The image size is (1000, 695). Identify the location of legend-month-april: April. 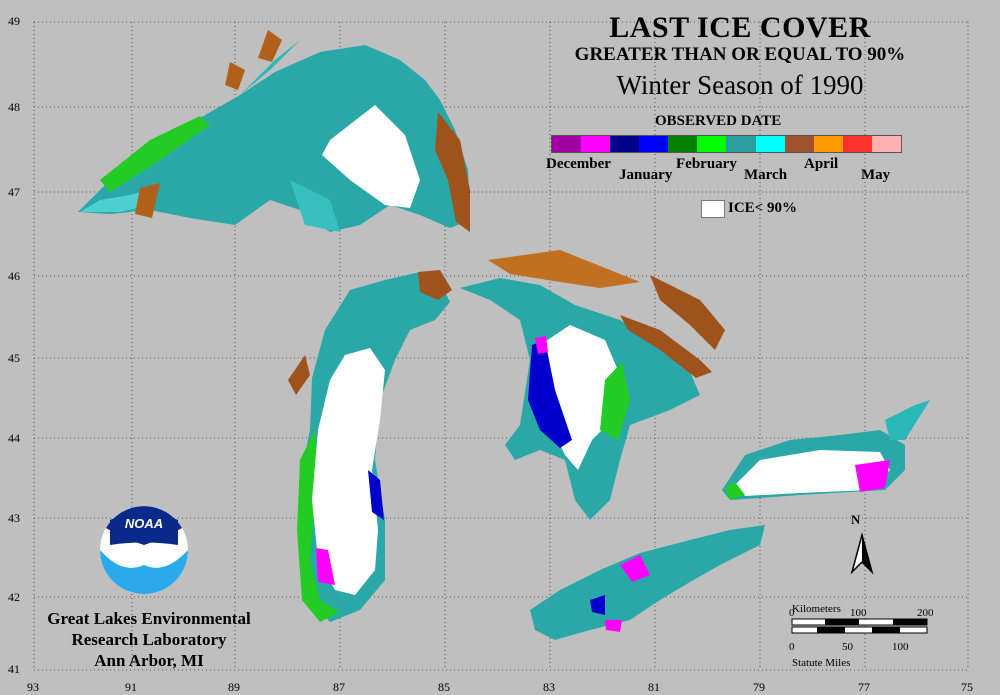
(821, 164).